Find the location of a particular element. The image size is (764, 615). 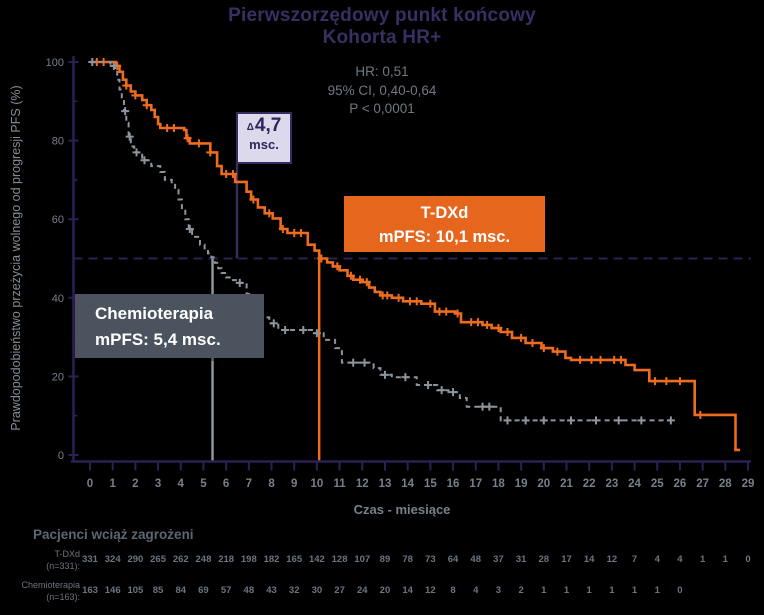

at-risk-value: 73 is located at coordinates (430, 559).